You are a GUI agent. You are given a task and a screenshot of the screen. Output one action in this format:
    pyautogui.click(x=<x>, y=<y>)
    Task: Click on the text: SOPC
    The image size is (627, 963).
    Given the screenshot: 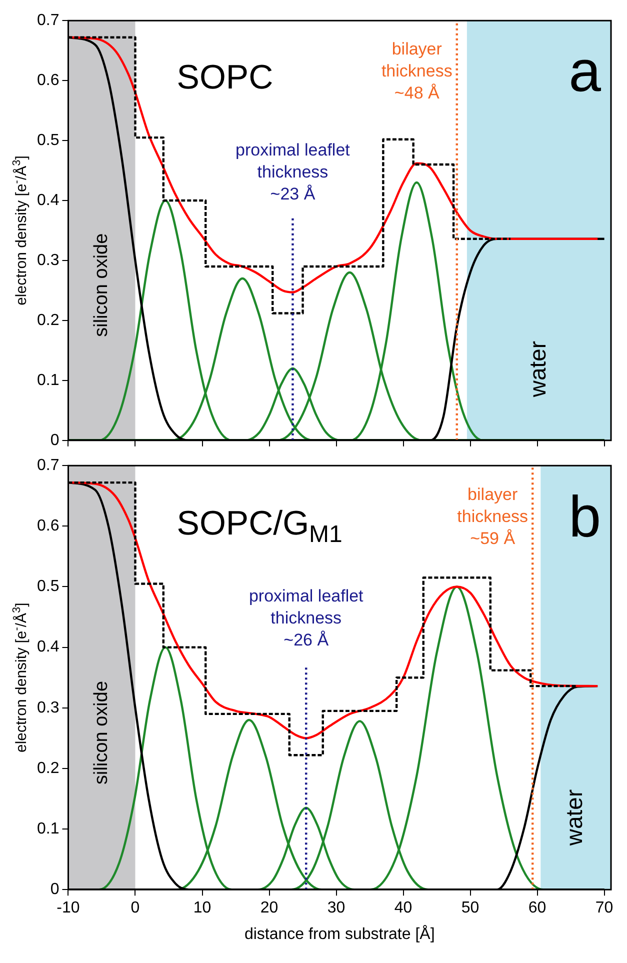 What is the action you would take?
    pyautogui.click(x=225, y=77)
    